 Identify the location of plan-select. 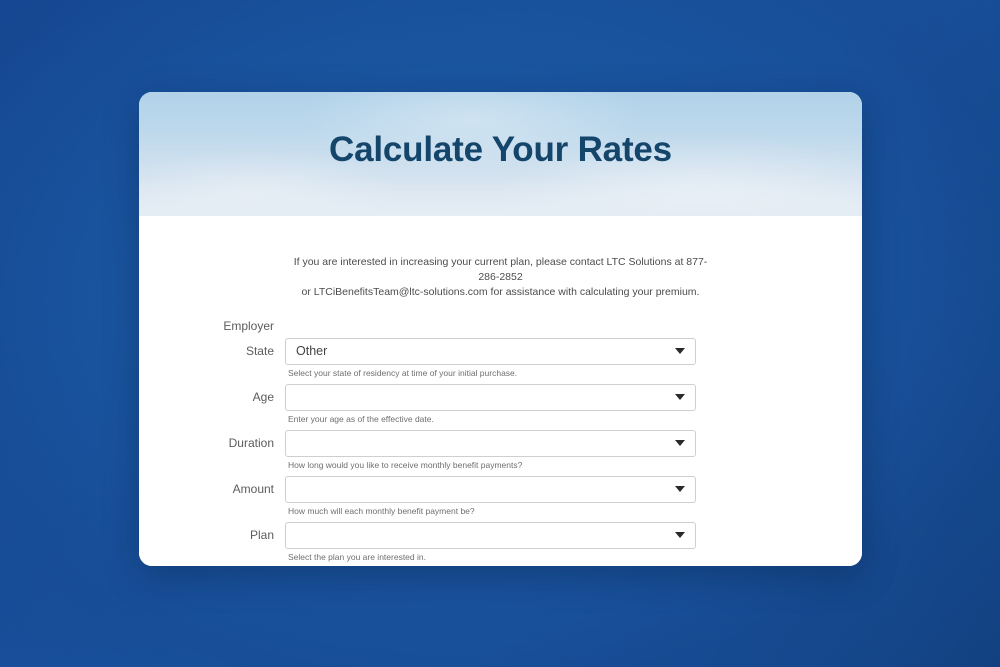
(490, 535).